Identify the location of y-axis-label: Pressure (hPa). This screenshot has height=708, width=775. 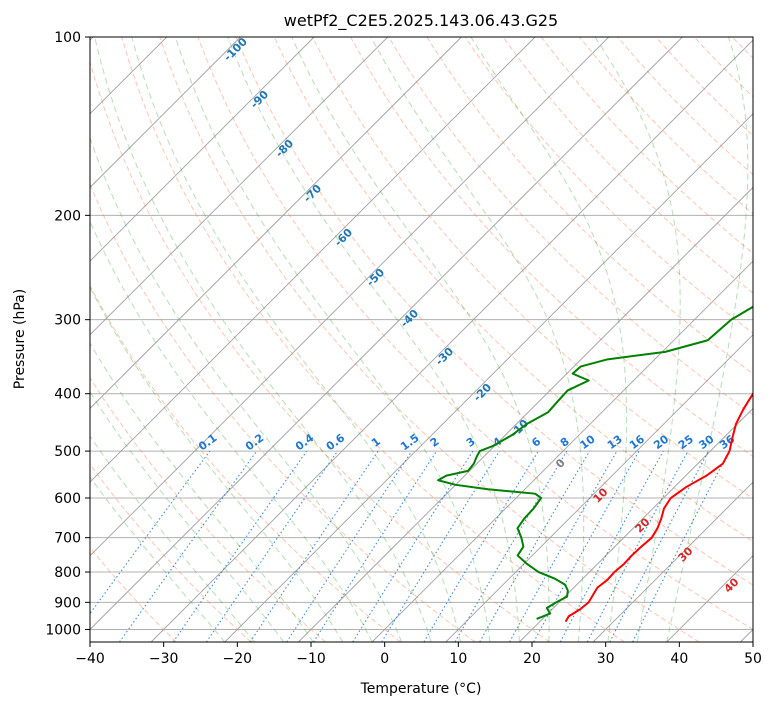
(20, 339).